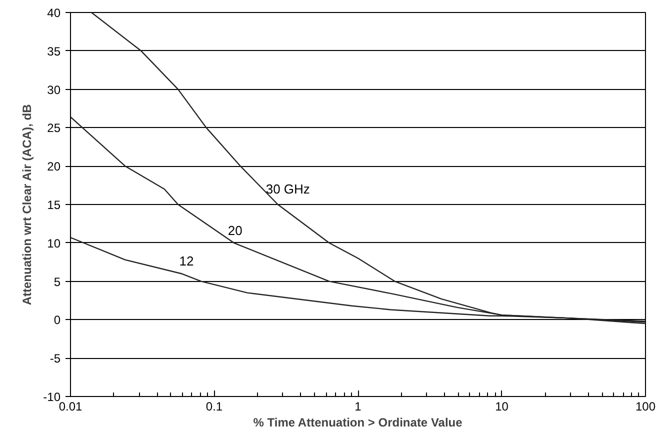 This screenshot has width=671, height=436. Describe the element at coordinates (54, 167) in the screenshot. I see `y-tick-label: 20` at that location.